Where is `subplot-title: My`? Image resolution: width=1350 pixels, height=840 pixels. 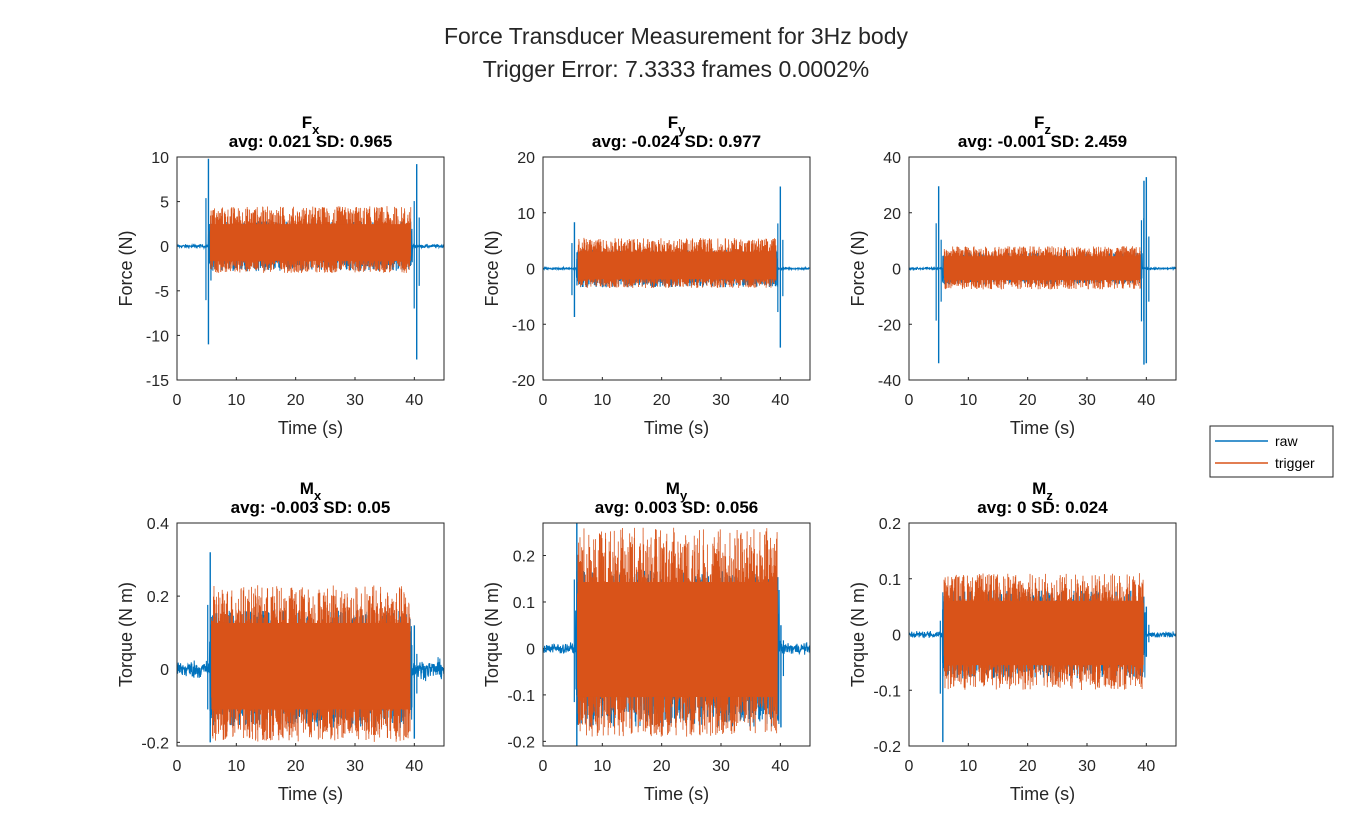
subplot-title: My is located at coordinates (677, 491).